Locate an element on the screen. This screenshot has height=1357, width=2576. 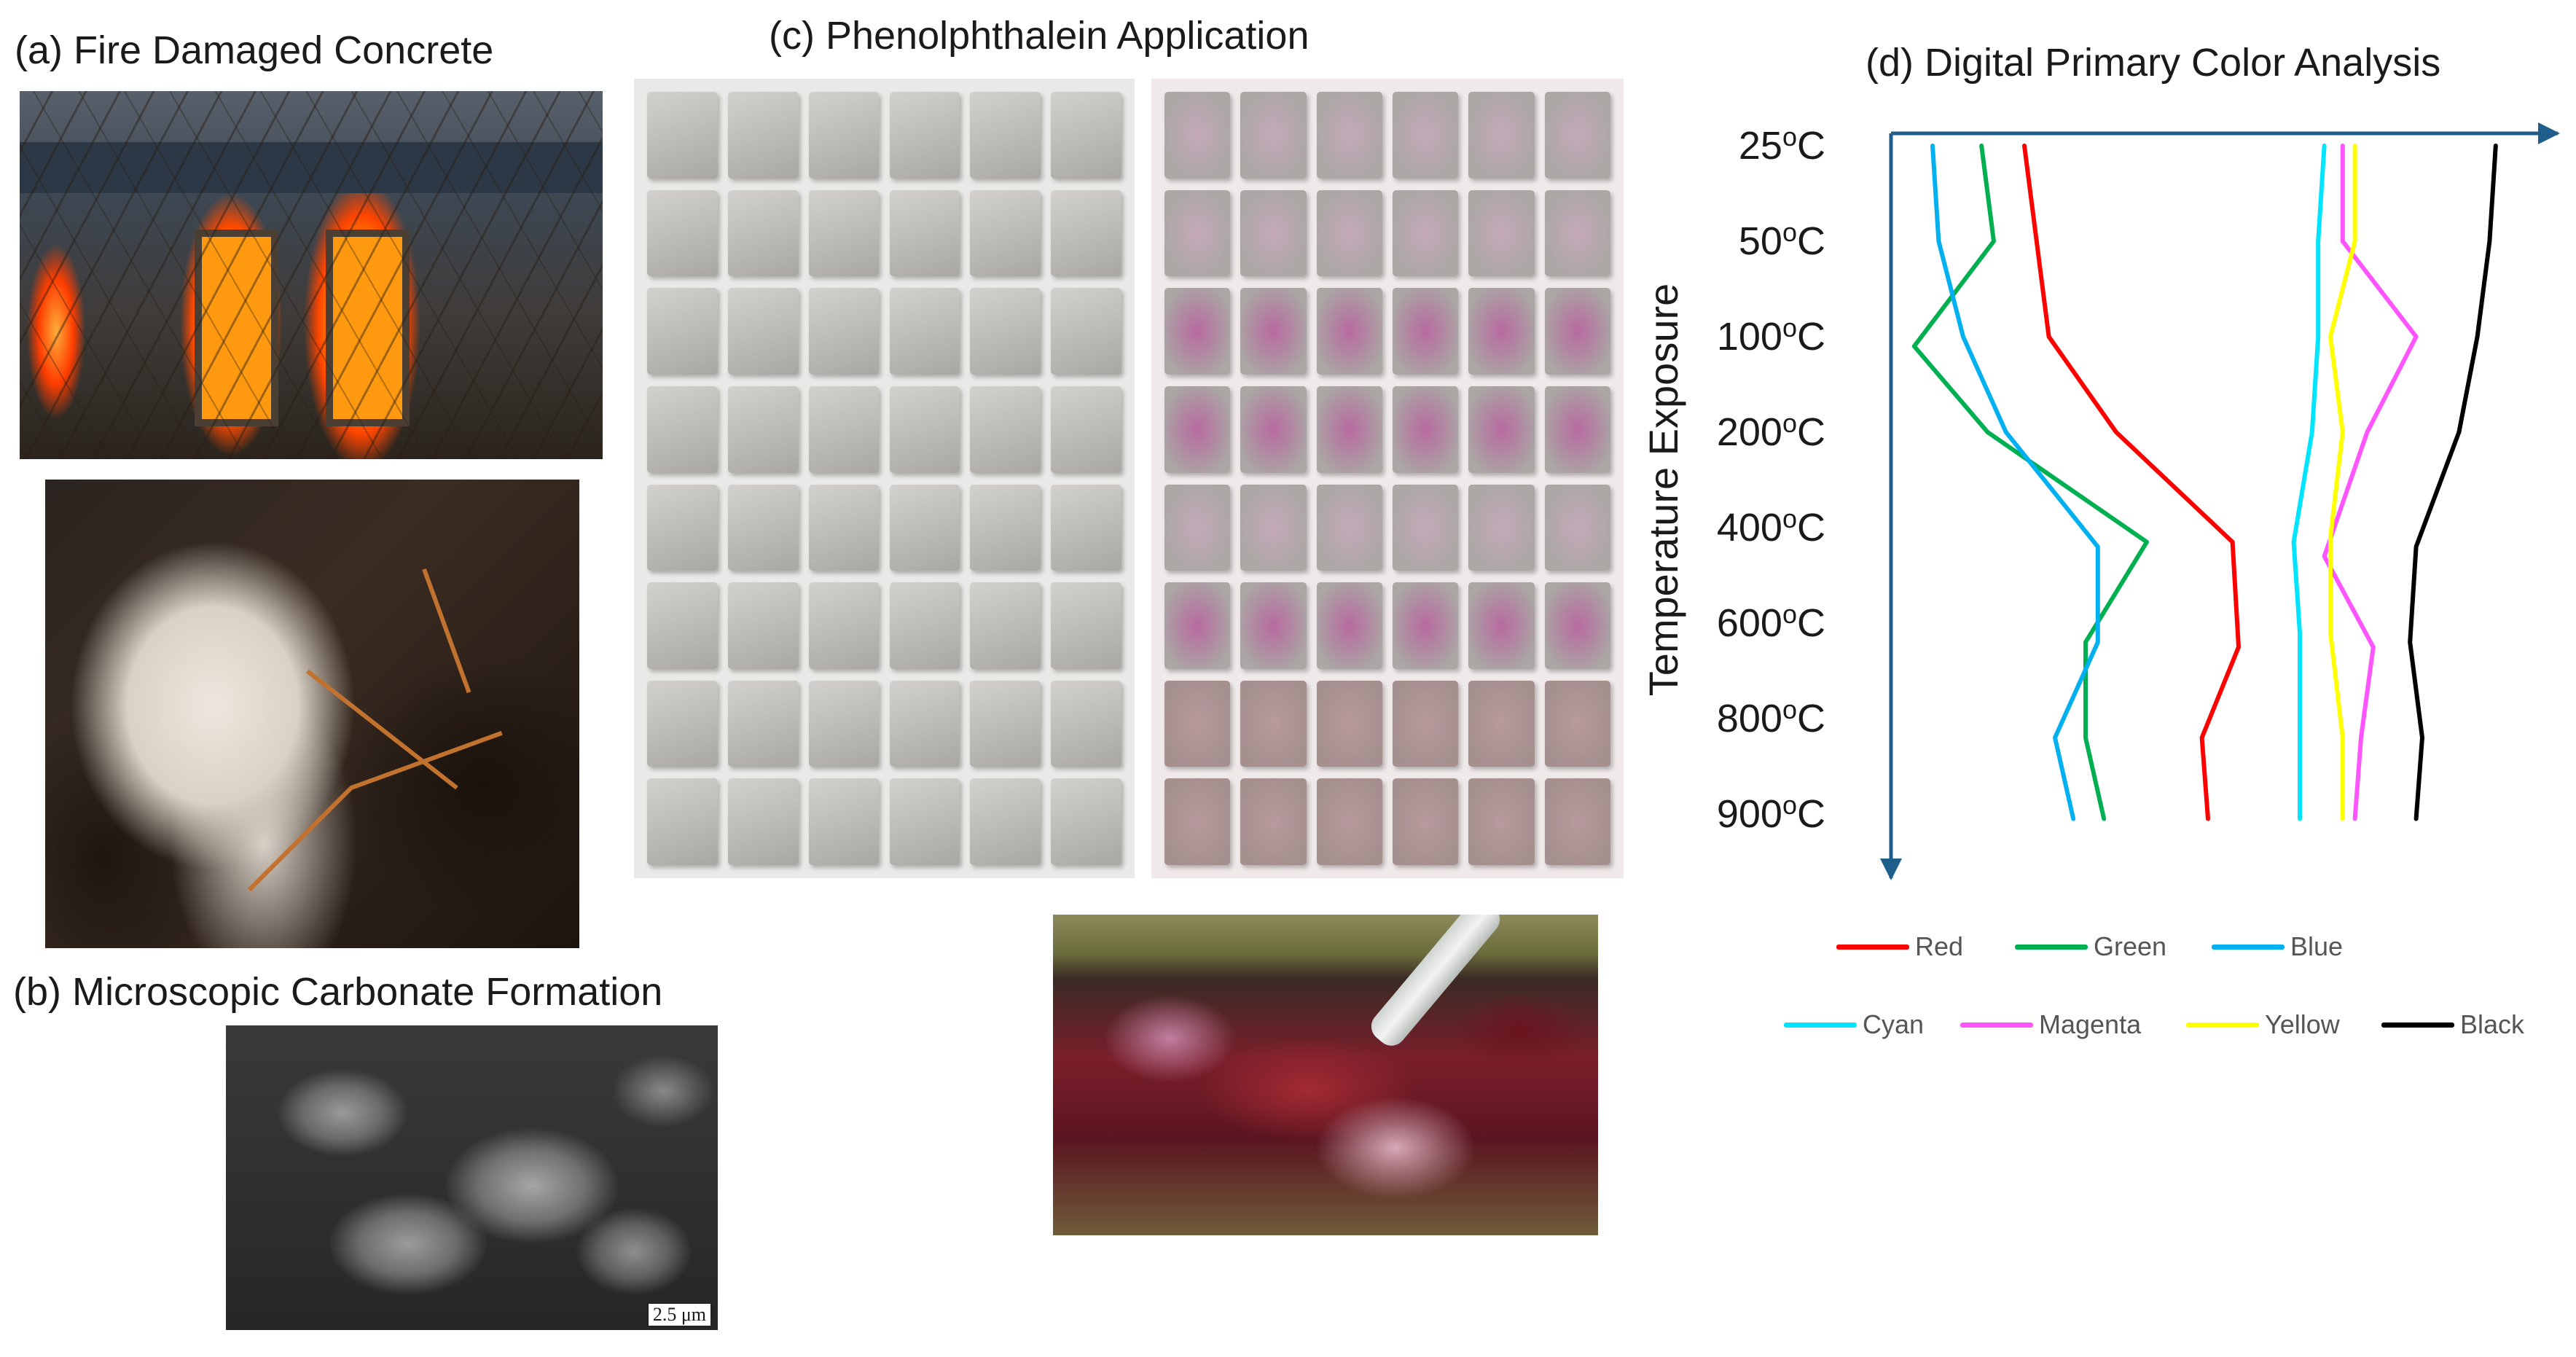
legend-label: Cyan is located at coordinates (1894, 1024).